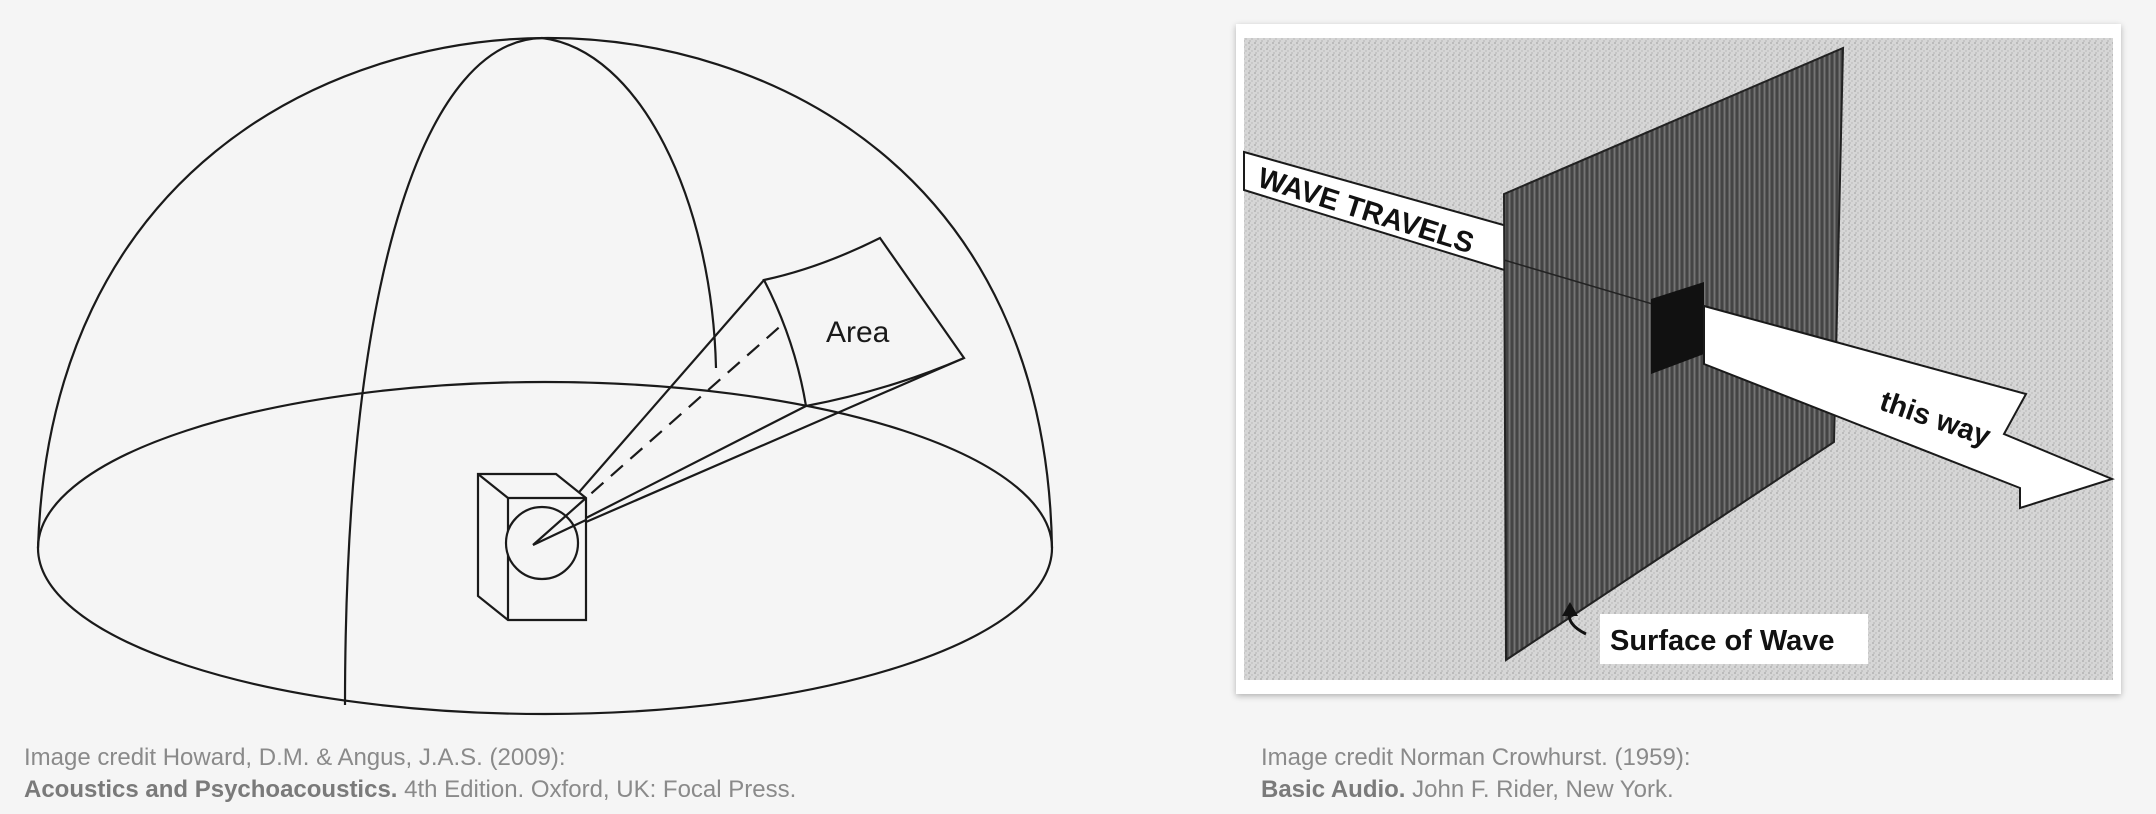  I want to click on meridian-right, so click(629, 202).